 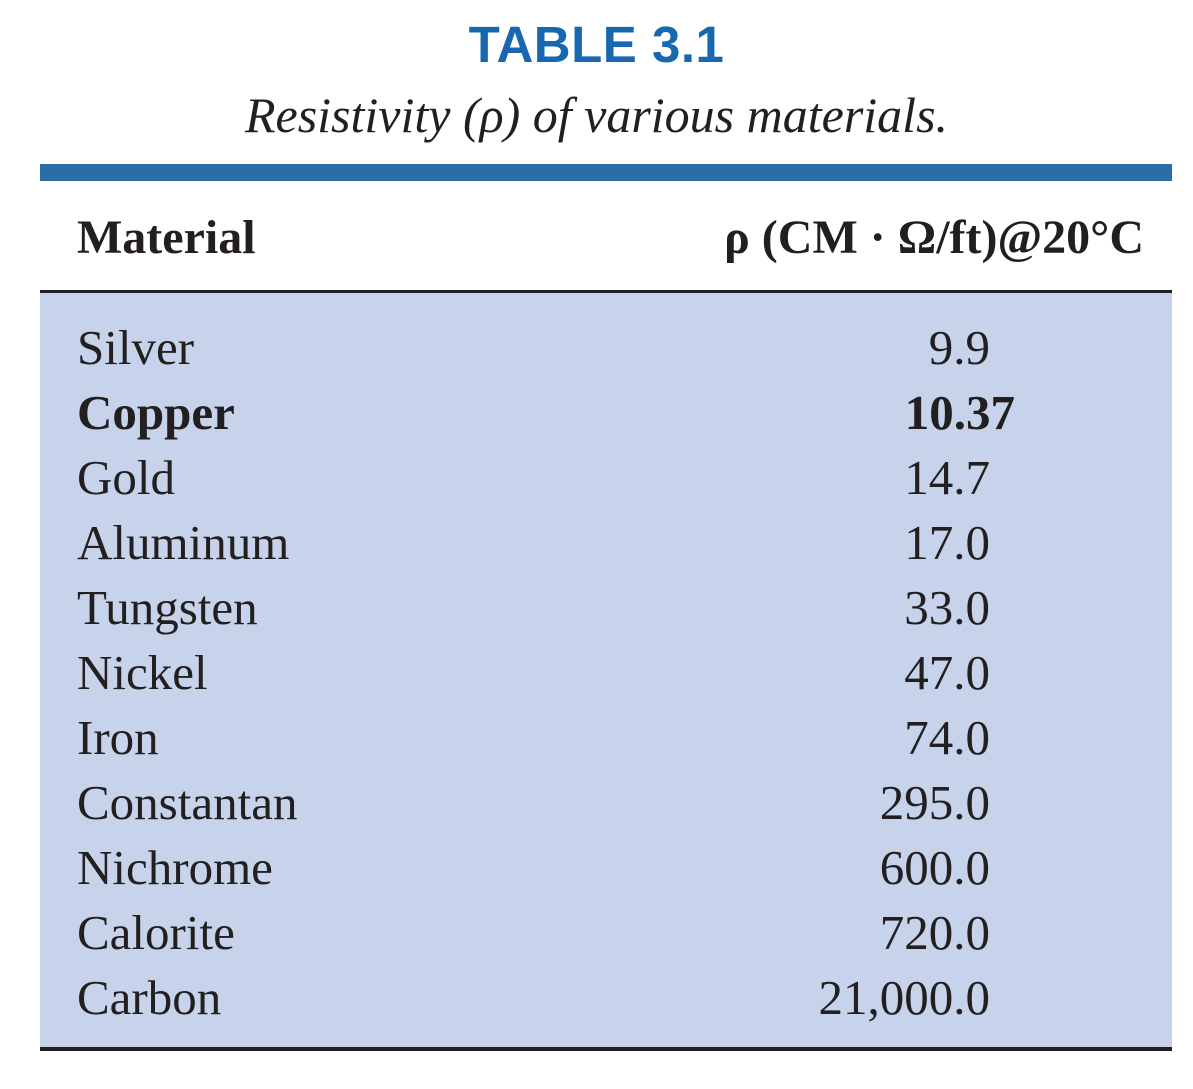 I want to click on table-row: Aluminum 17.0, so click(x=606, y=542).